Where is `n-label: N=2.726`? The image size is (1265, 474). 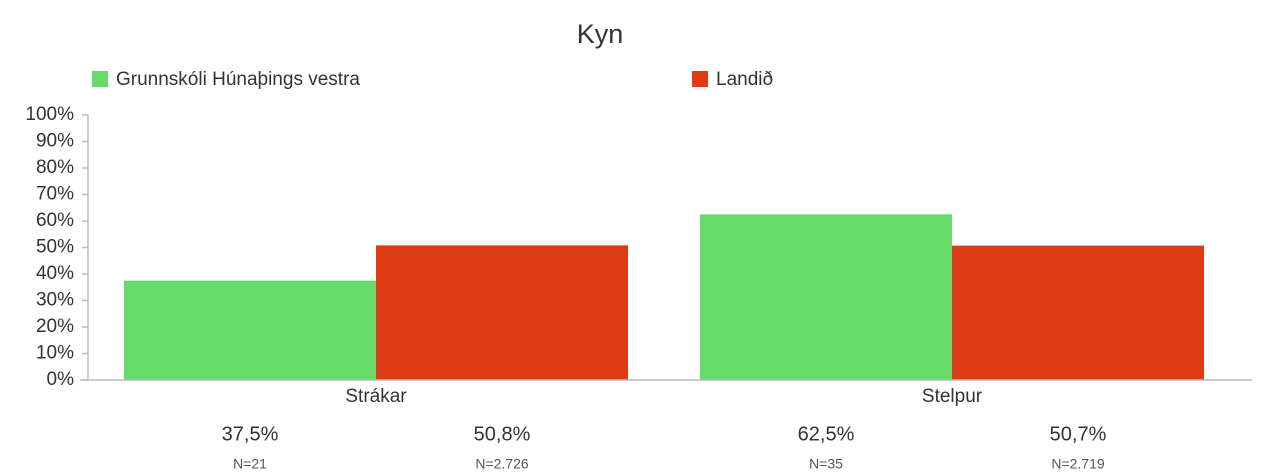 n-label: N=2.726 is located at coordinates (502, 464).